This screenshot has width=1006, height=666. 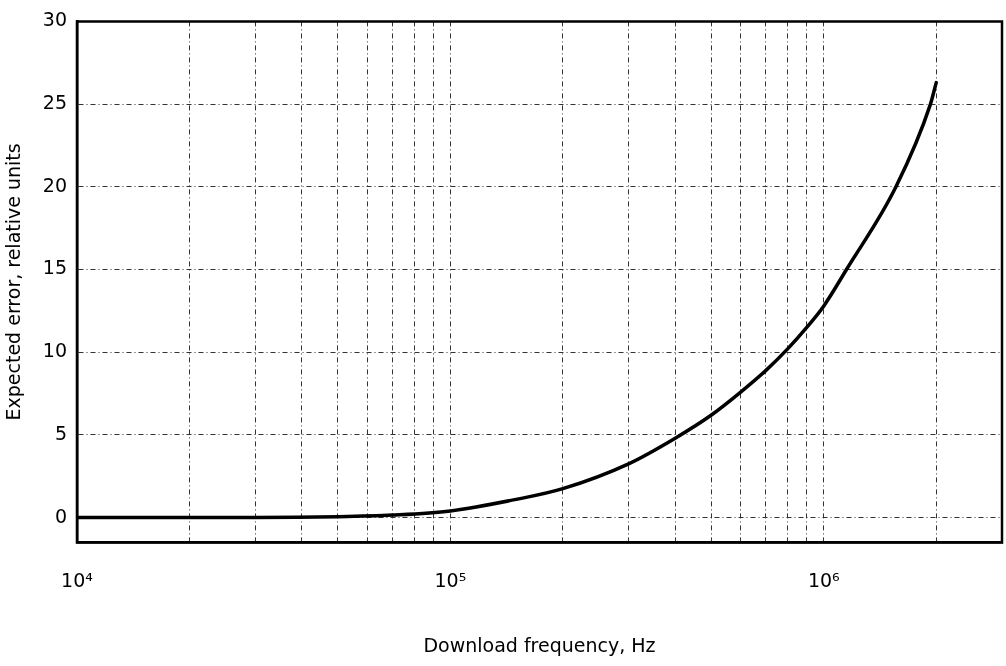 What do you see at coordinates (54, 19) in the screenshot?
I see `y-tick-label: 30` at bounding box center [54, 19].